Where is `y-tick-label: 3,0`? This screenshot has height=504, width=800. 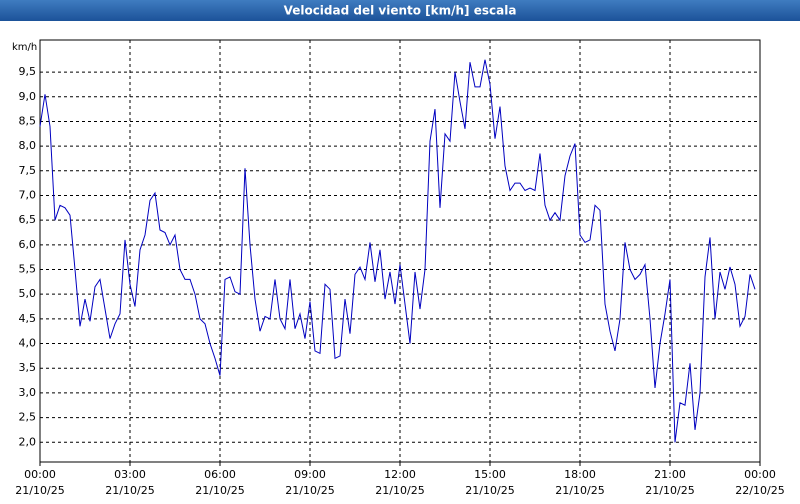 y-tick-label: 3,0 is located at coordinates (28, 392).